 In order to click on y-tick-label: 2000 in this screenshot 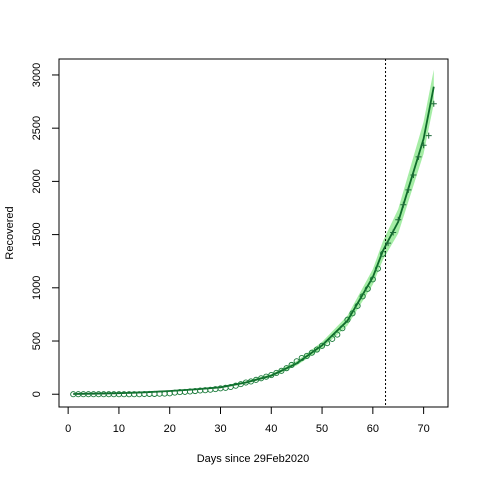, I will do `click(37, 181)`.